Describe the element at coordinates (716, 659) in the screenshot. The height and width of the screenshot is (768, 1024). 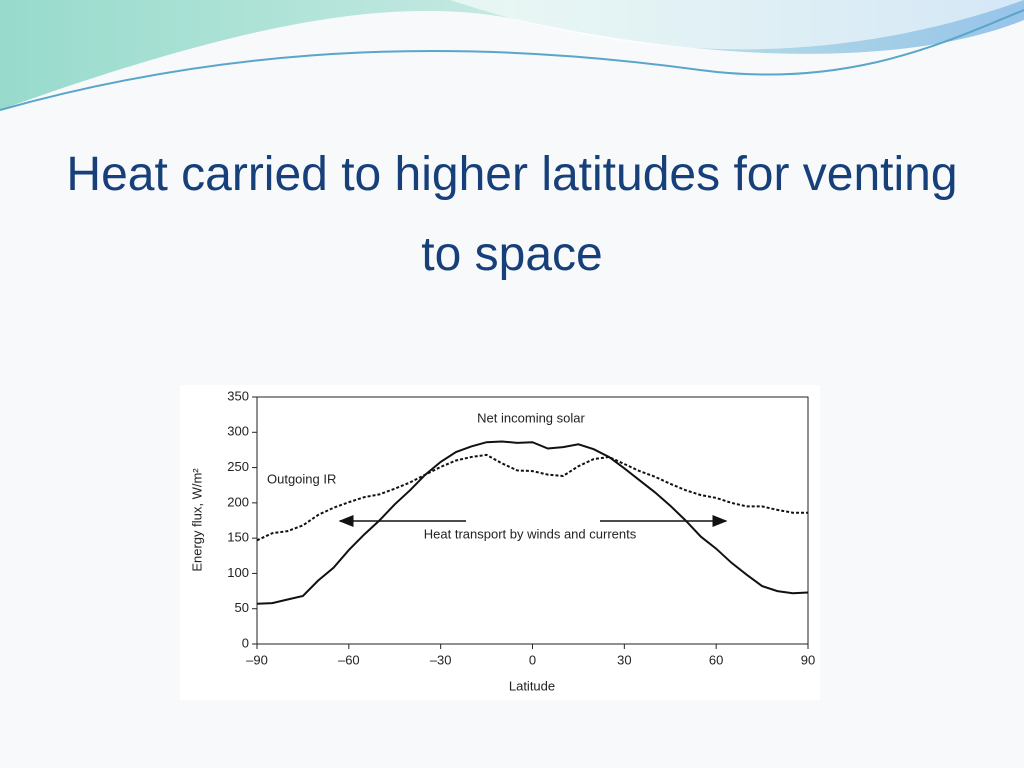
I see `x-tick-label: 60` at that location.